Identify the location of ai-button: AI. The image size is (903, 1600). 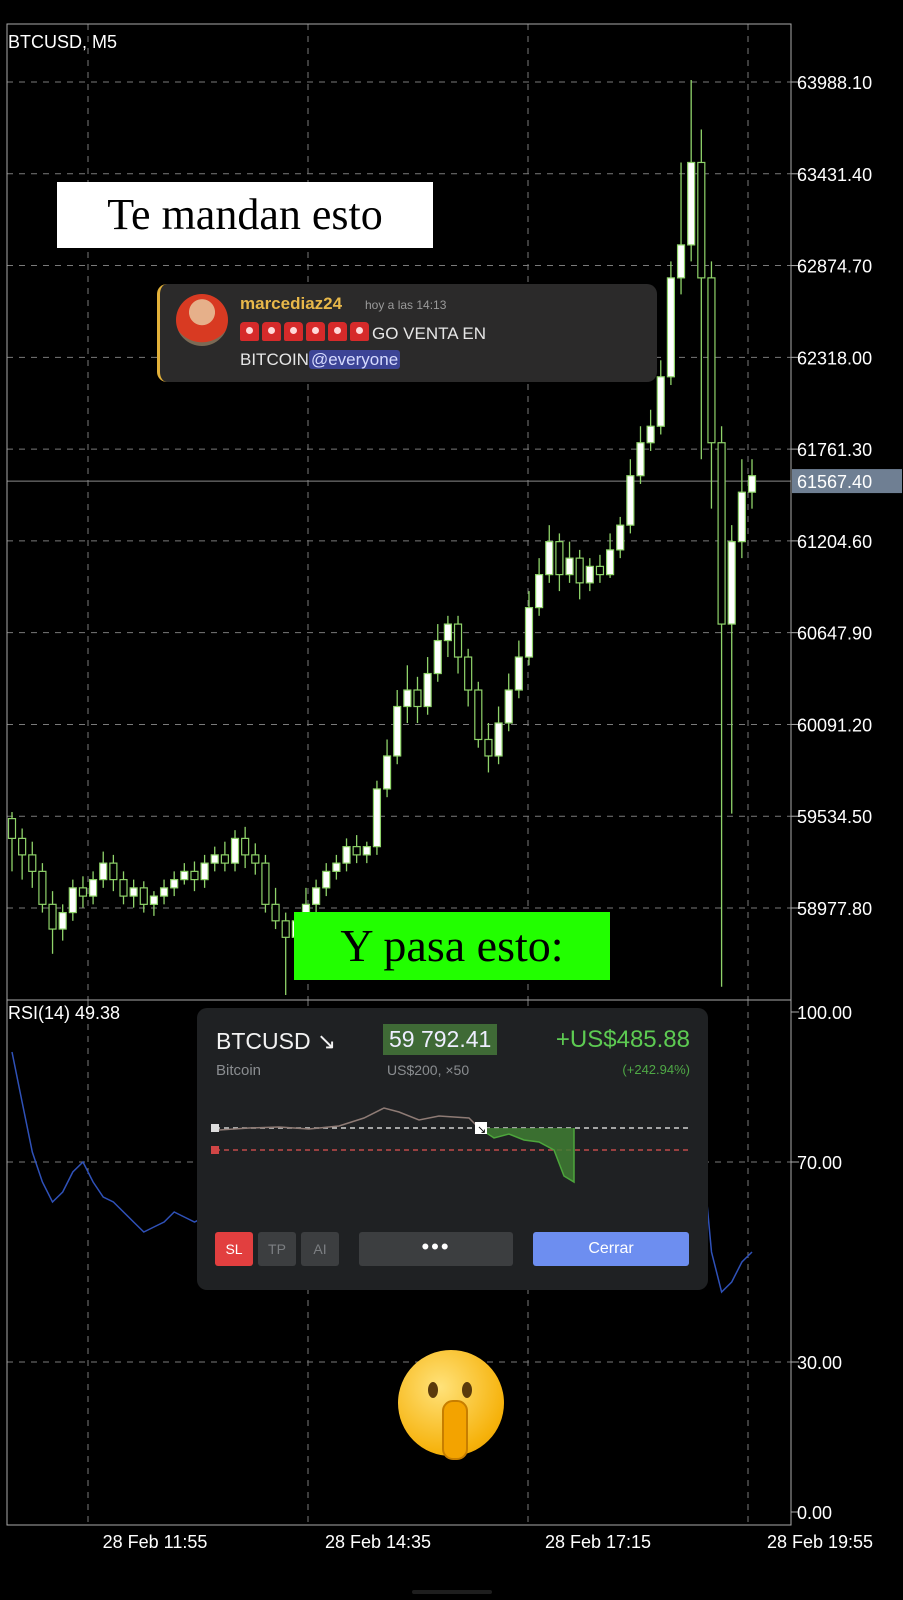
(320, 1249).